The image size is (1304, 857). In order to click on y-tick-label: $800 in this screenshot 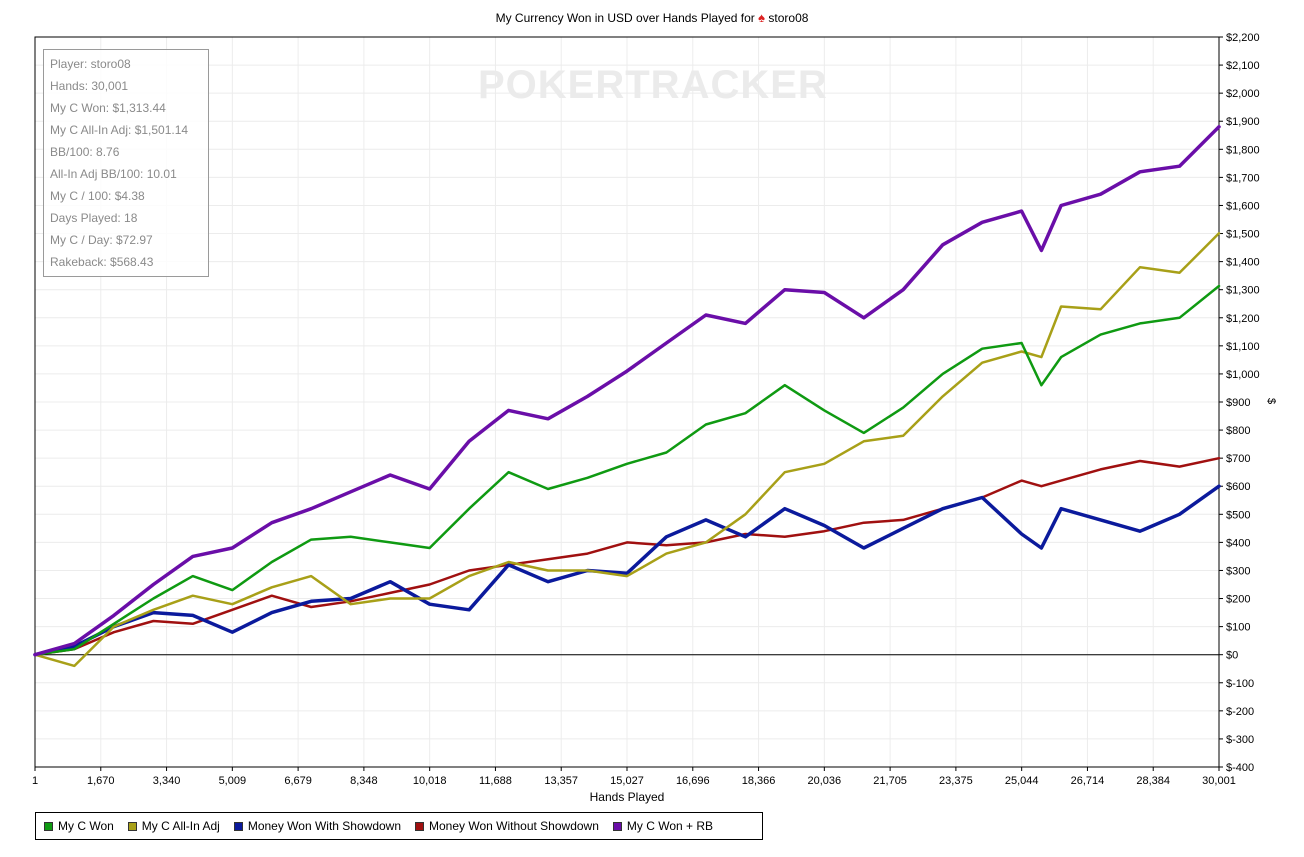, I will do `click(1238, 431)`.